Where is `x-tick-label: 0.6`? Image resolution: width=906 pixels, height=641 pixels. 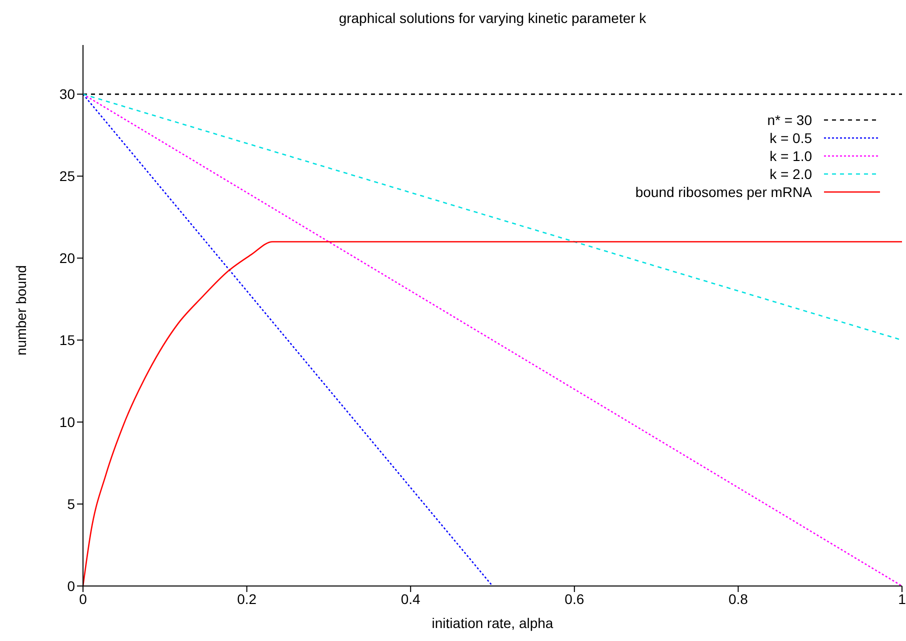
x-tick-label: 0.6 is located at coordinates (574, 598).